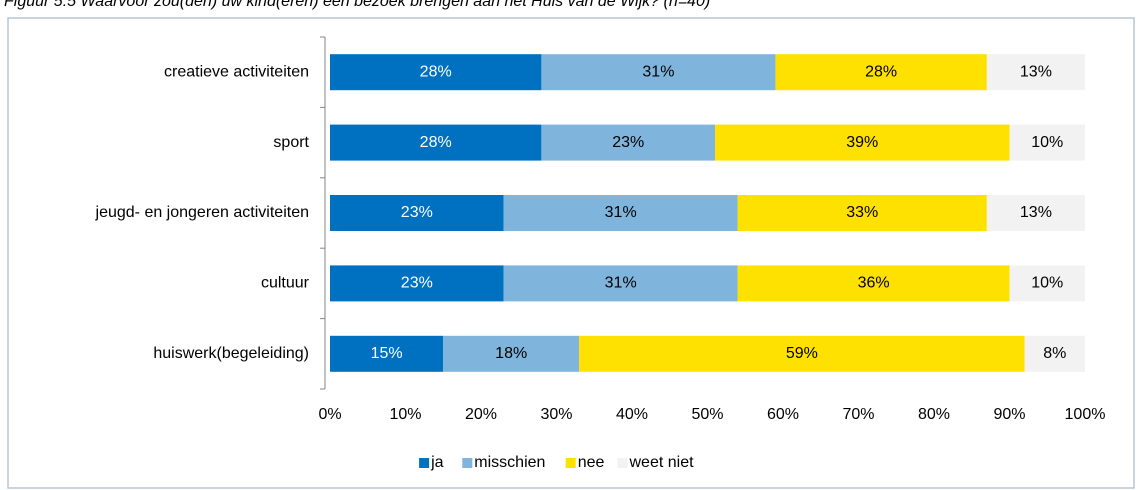  Describe the element at coordinates (509, 462) in the screenshot. I see `legend-label: misschien` at that location.